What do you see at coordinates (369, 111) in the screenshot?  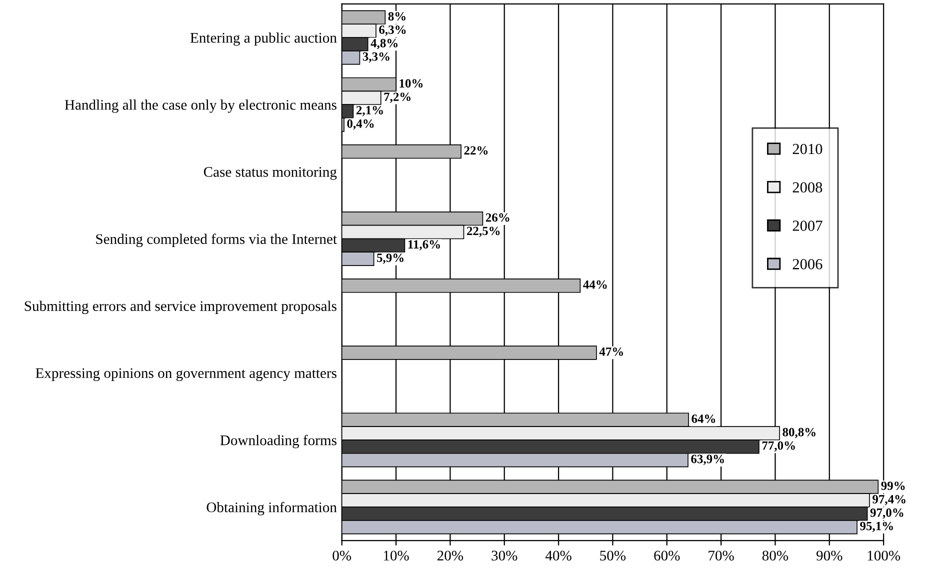 I see `data-label: 2,1%` at bounding box center [369, 111].